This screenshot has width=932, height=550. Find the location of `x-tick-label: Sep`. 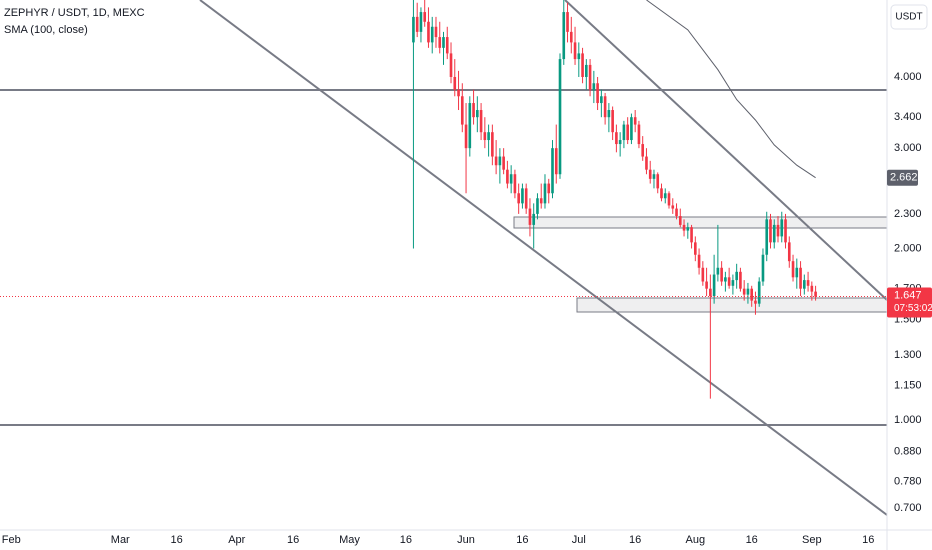

x-tick-label: Sep is located at coordinates (812, 540).